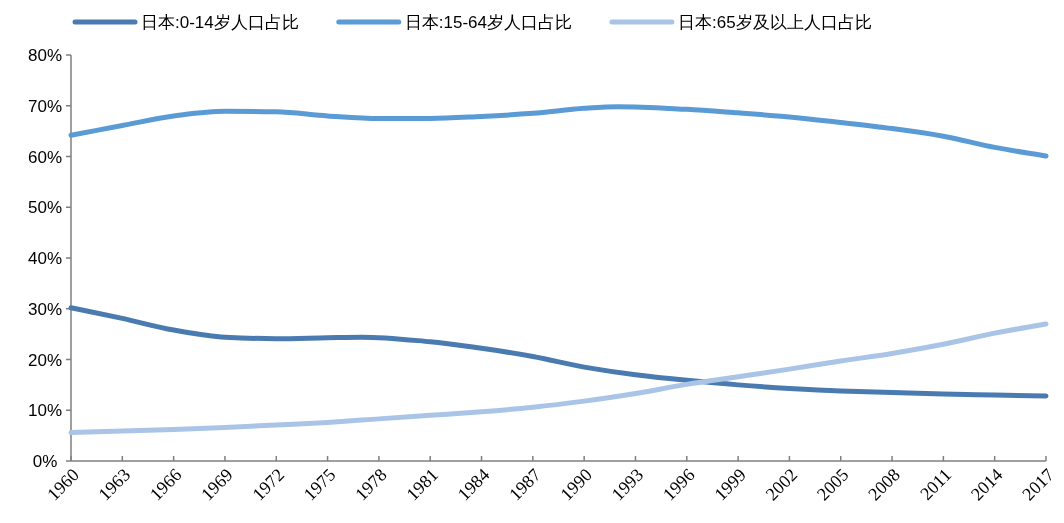 The image size is (1064, 523). Describe the element at coordinates (774, 22) in the screenshot. I see `legend-label: 日本:65岁及以上人口占比` at that location.